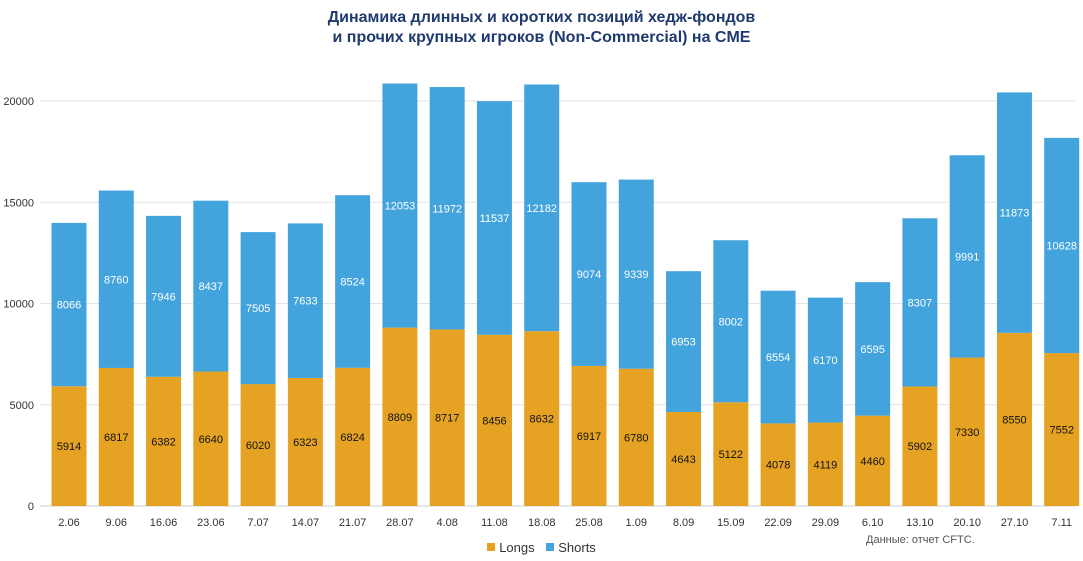  I want to click on data-label-shorts: 11972, so click(447, 209).